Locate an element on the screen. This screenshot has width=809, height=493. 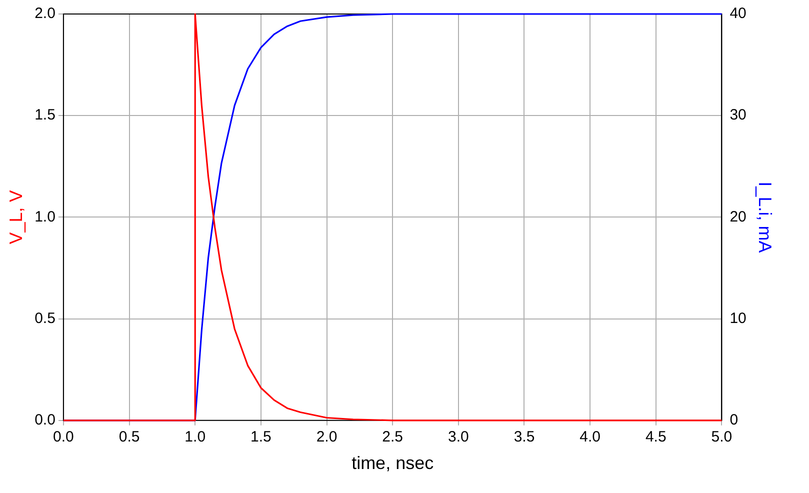
y2-tick-label: 20 is located at coordinates (738, 217).